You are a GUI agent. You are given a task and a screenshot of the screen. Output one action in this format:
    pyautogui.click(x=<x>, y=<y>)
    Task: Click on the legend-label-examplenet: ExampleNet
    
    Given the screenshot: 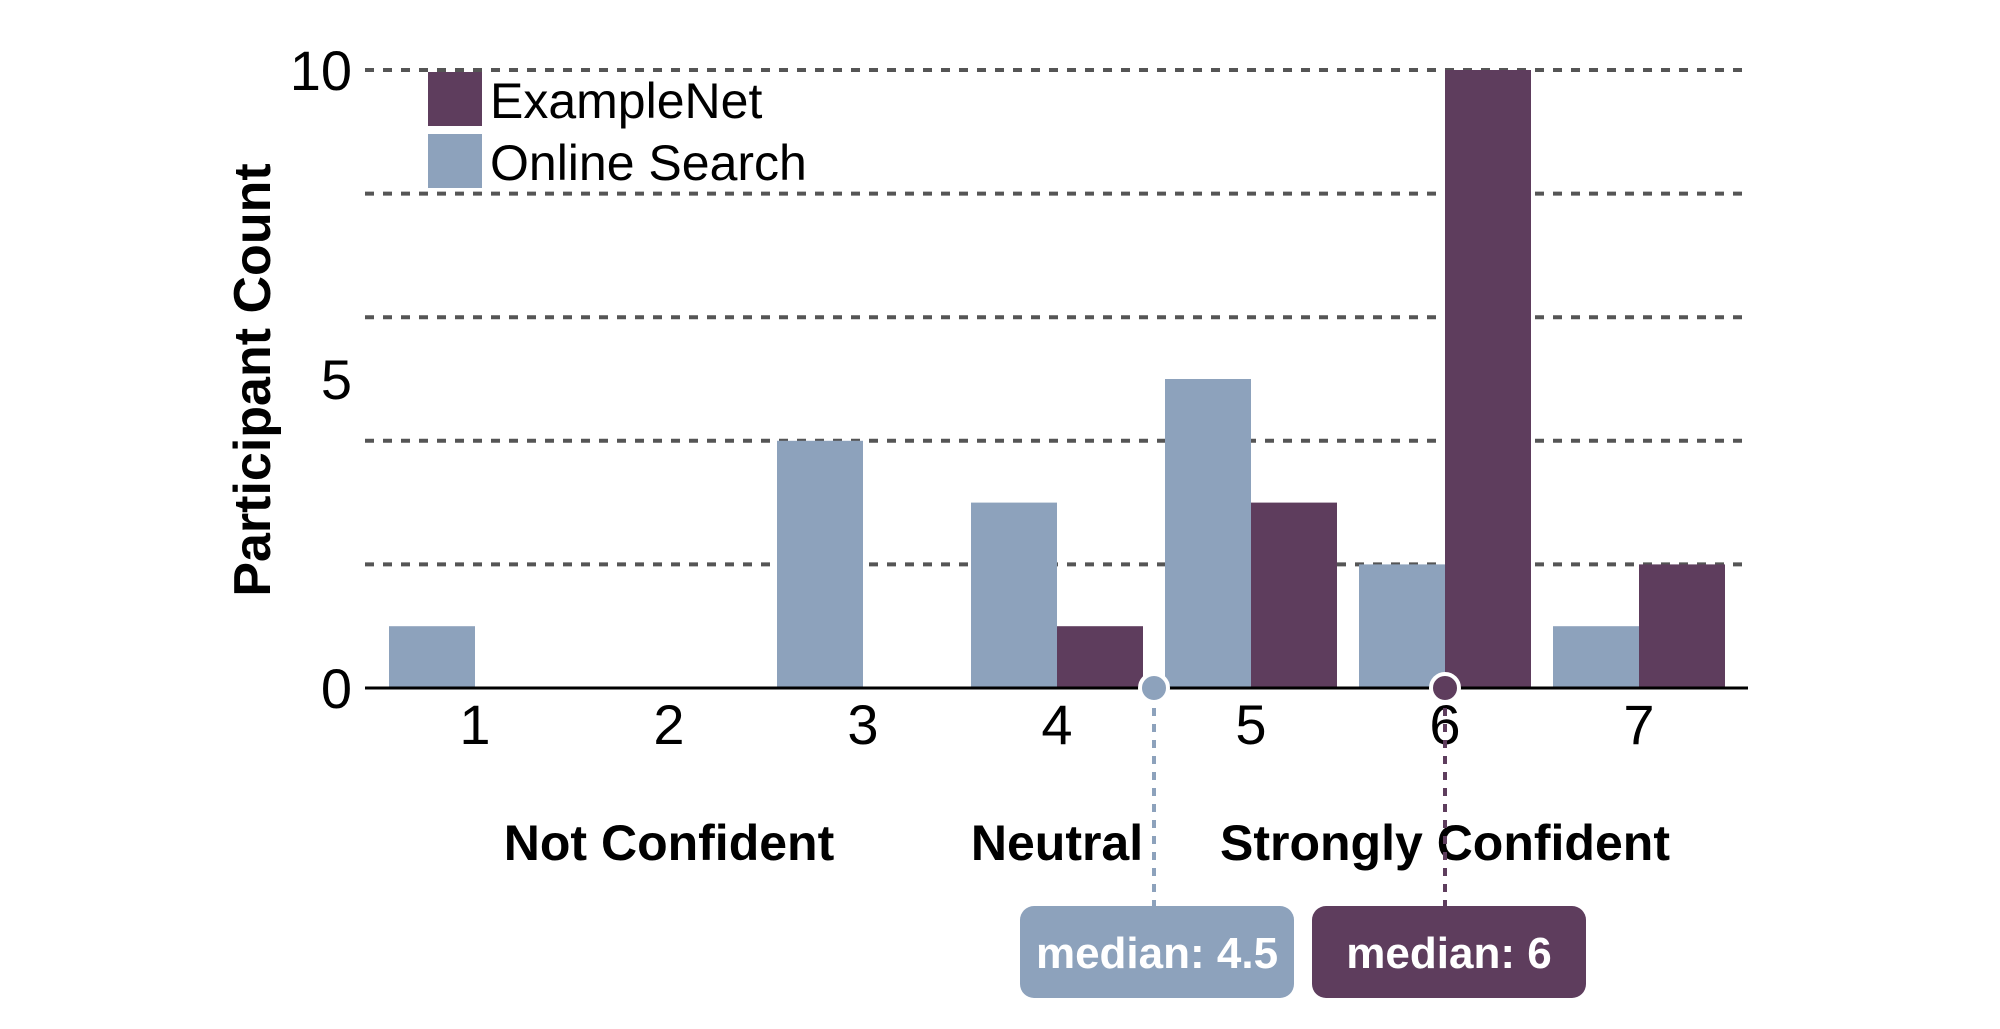 What is the action you would take?
    pyautogui.click(x=626, y=101)
    